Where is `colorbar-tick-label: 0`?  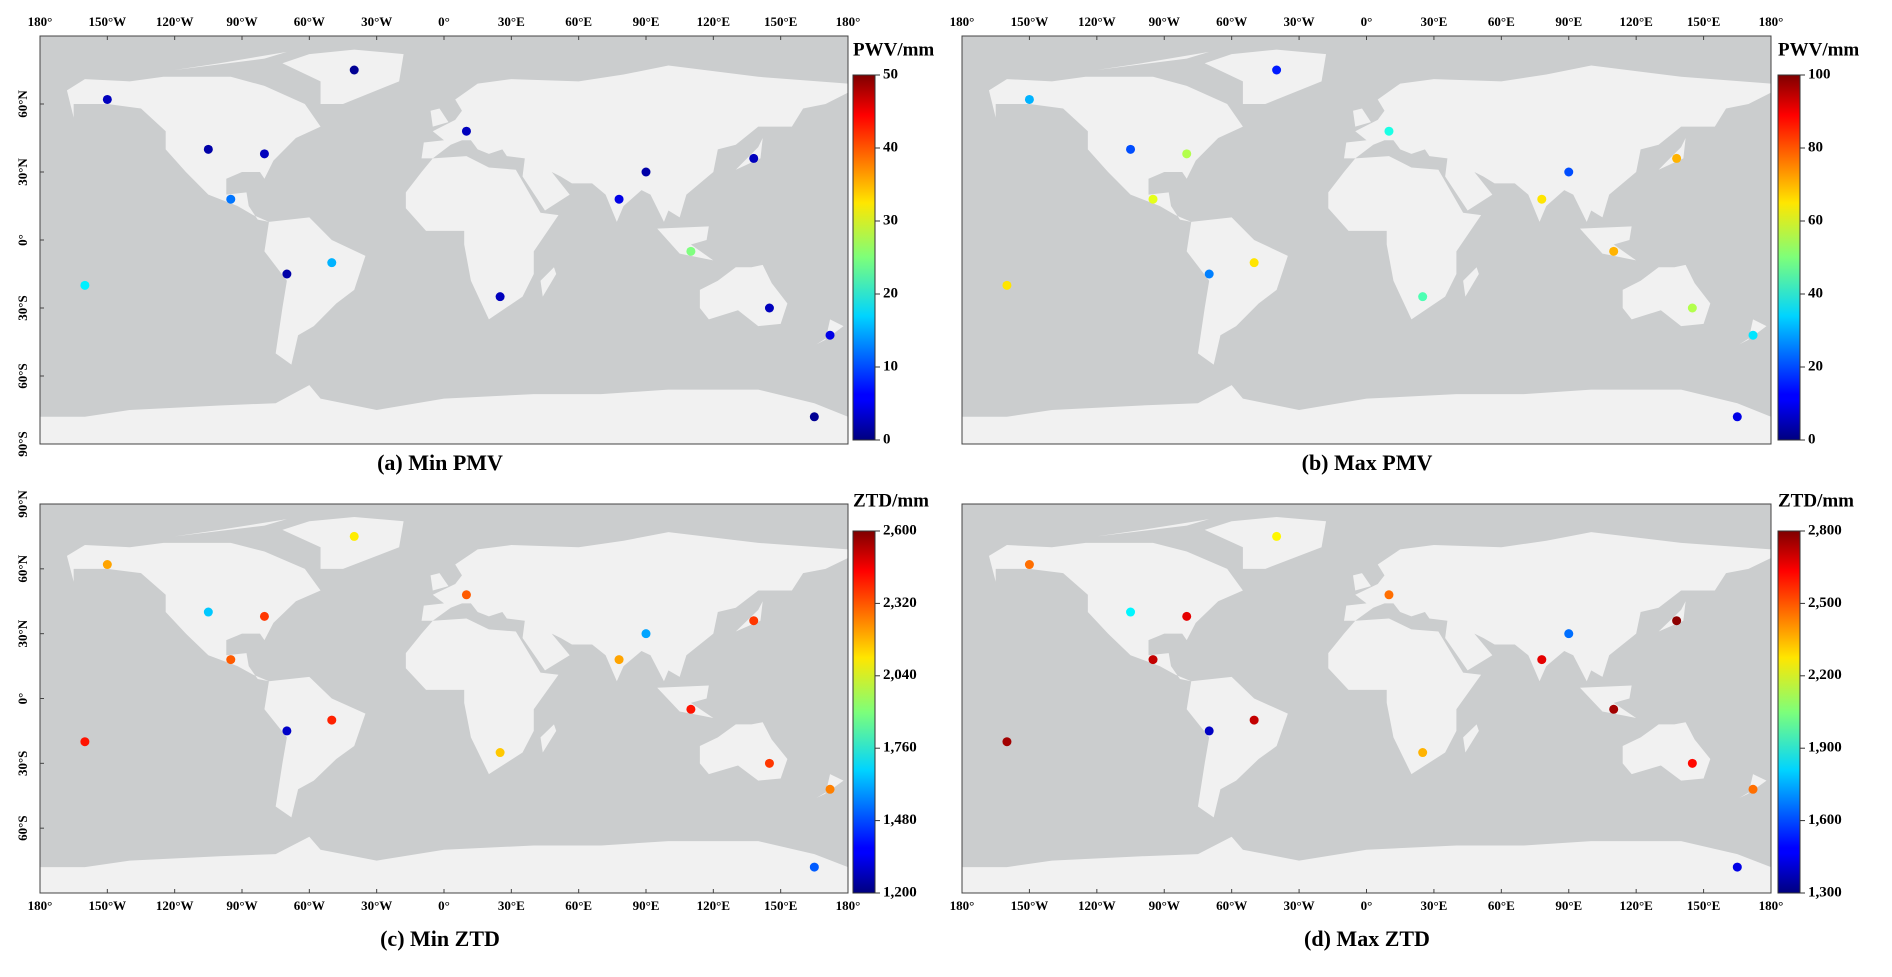
colorbar-tick-label: 0 is located at coordinates (887, 439).